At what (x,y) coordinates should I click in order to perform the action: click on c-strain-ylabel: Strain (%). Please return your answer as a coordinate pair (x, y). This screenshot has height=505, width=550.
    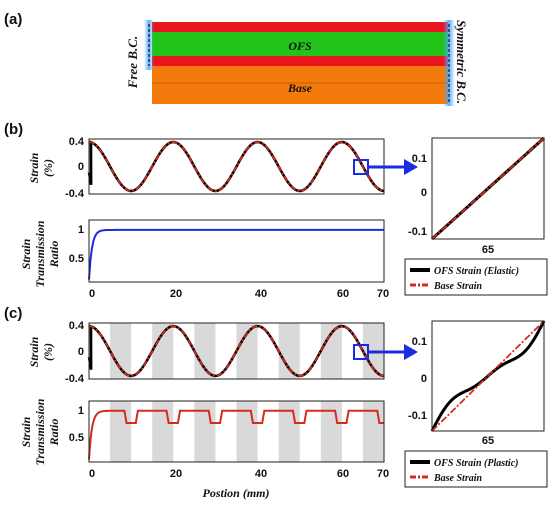
    Looking at the image, I should click on (41, 351).